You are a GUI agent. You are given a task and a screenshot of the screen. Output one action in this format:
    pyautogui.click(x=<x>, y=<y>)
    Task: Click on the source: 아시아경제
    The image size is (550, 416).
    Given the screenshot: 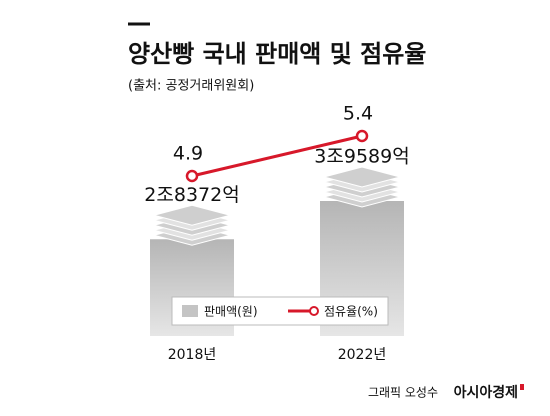 What is the action you would take?
    pyautogui.click(x=486, y=392)
    